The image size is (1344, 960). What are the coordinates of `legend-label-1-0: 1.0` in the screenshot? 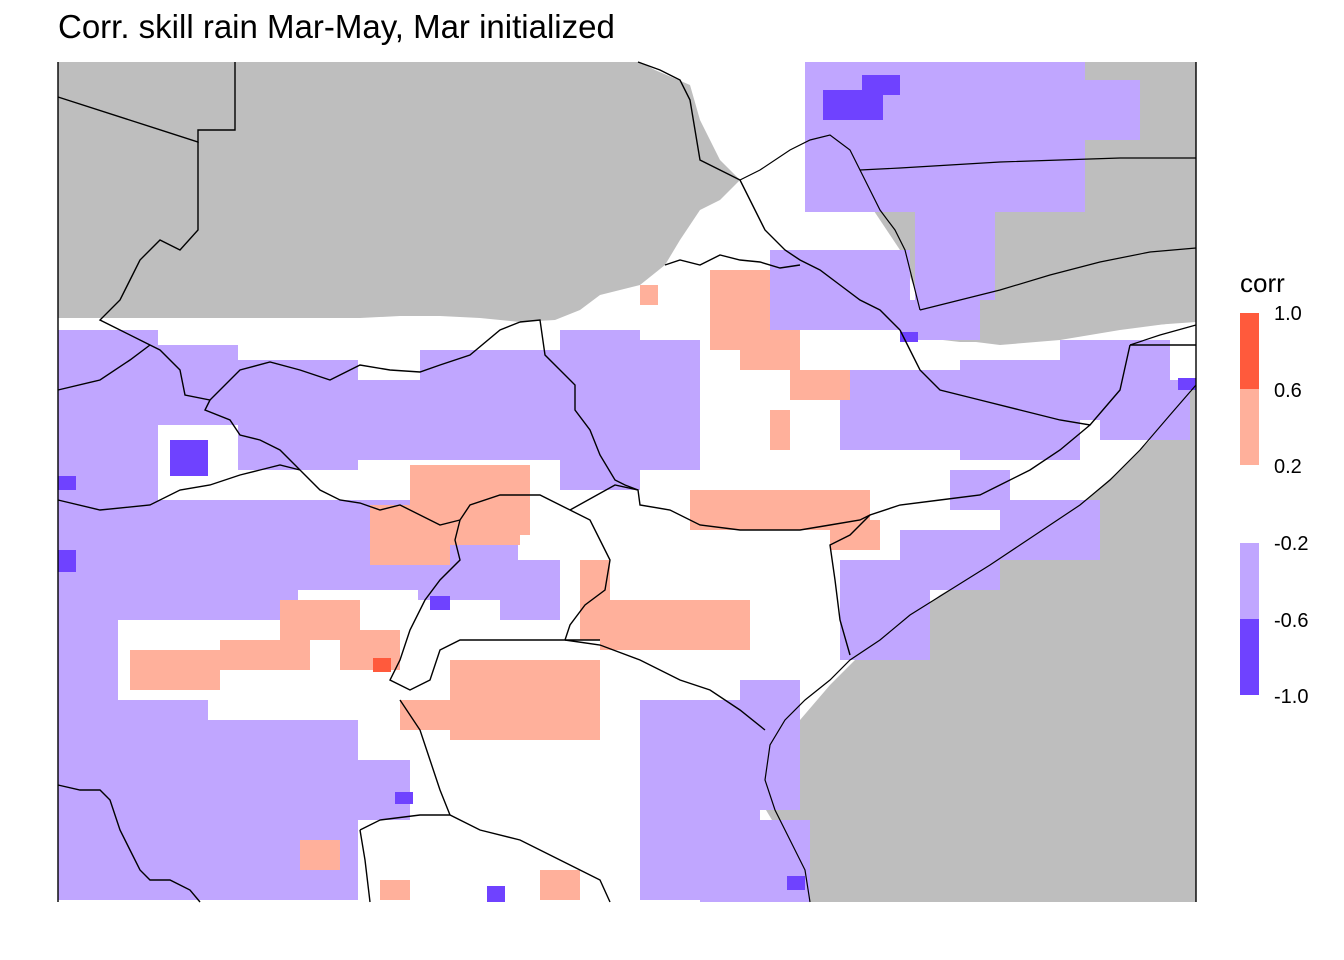 It's located at (1288, 314).